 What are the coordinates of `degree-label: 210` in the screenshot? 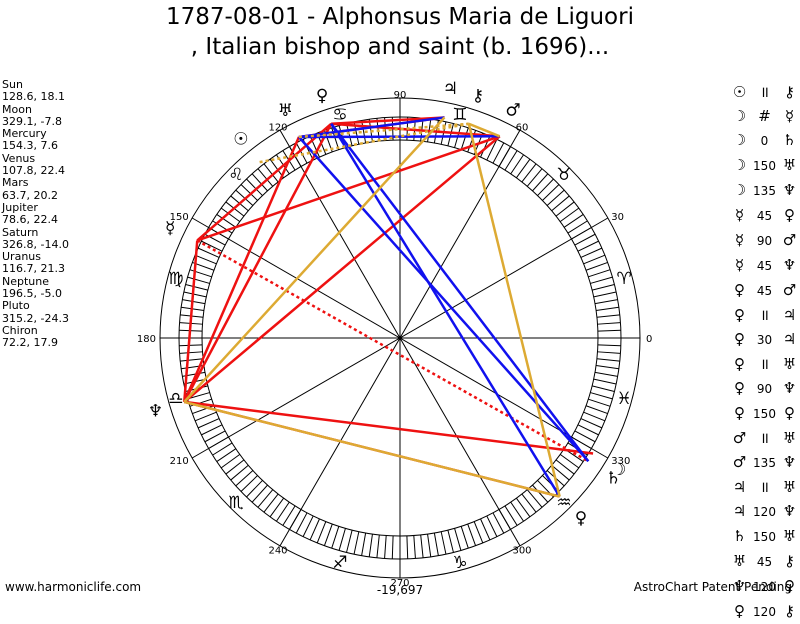 It's located at (179, 461).